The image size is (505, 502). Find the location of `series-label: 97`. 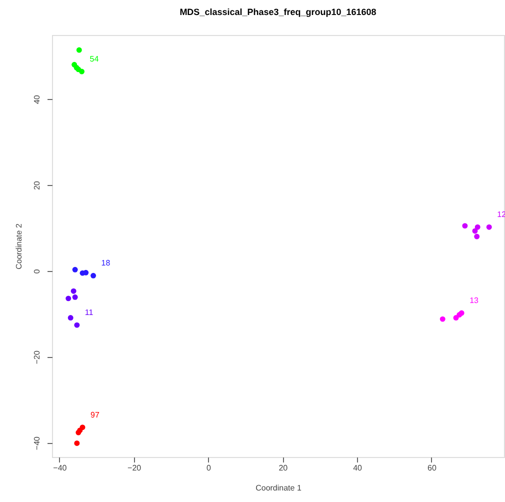

series-label: 97 is located at coordinates (95, 415).